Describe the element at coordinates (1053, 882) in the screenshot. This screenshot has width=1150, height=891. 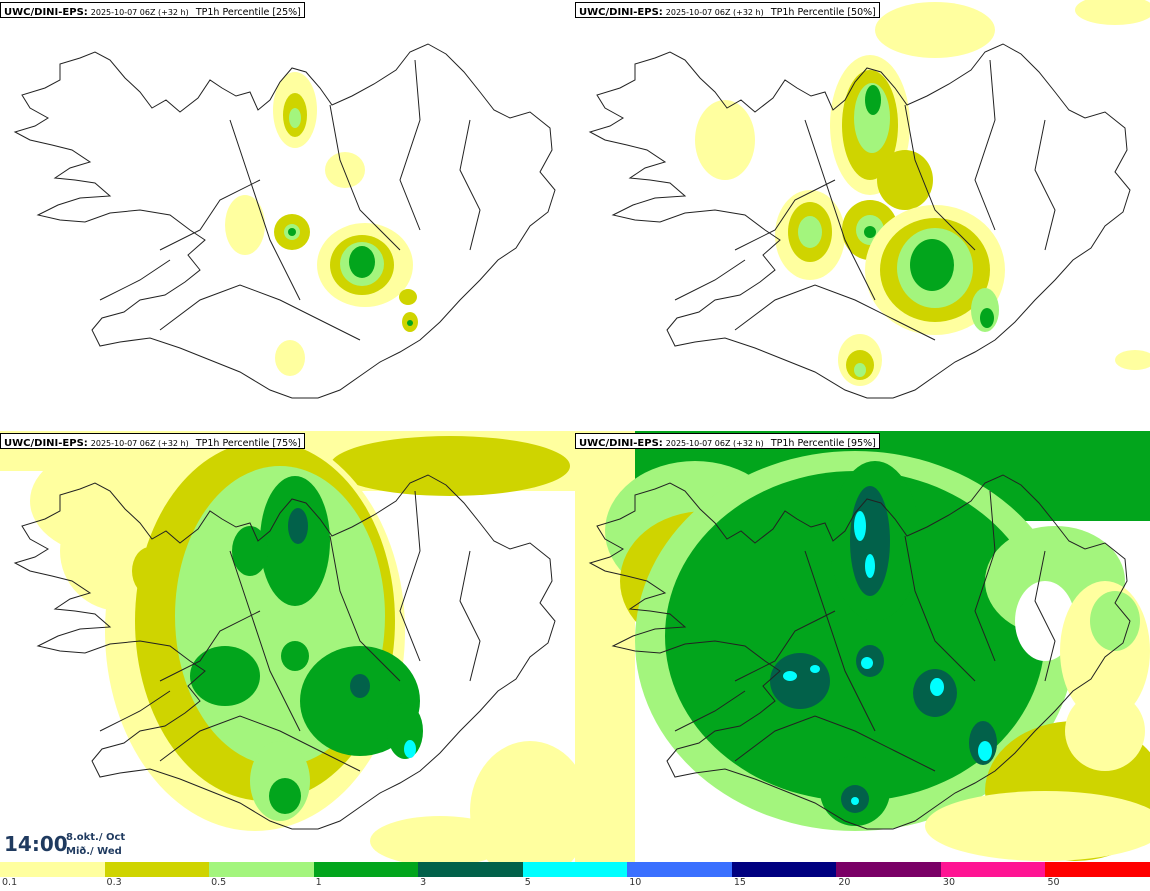
I see `colorbar-tick-label: 50` at that location.